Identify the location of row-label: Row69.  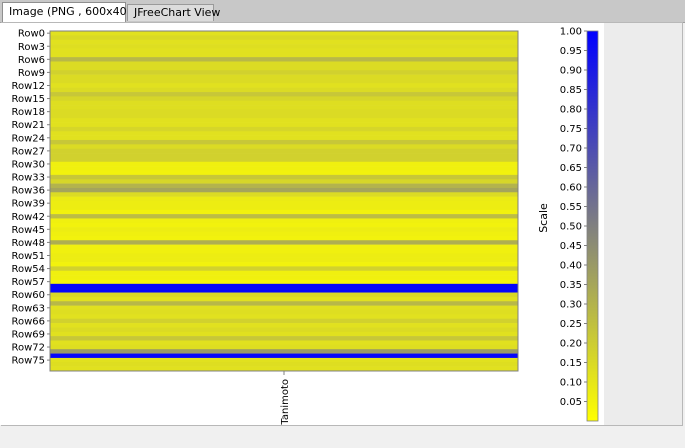
(28, 334).